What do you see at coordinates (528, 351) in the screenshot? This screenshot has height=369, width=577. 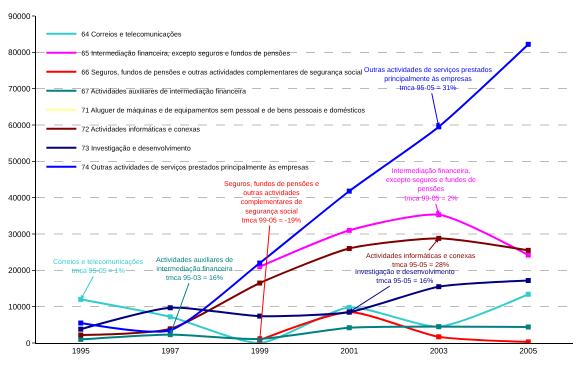 I see `x-tick-label: 2005` at bounding box center [528, 351].